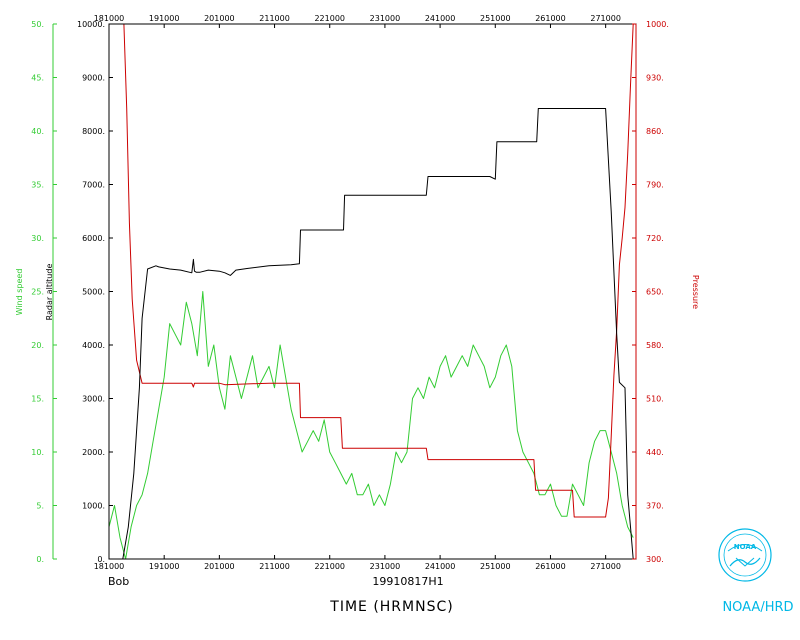 The image size is (800, 640). Describe the element at coordinates (329, 18) in the screenshot. I see `x-tick-label-top: 221000` at that location.